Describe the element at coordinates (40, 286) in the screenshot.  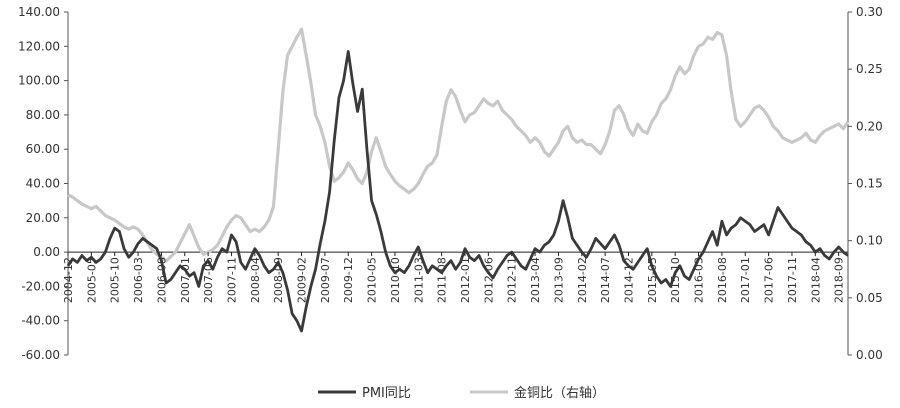
I see `left-tick-label: -20.00` at that location.